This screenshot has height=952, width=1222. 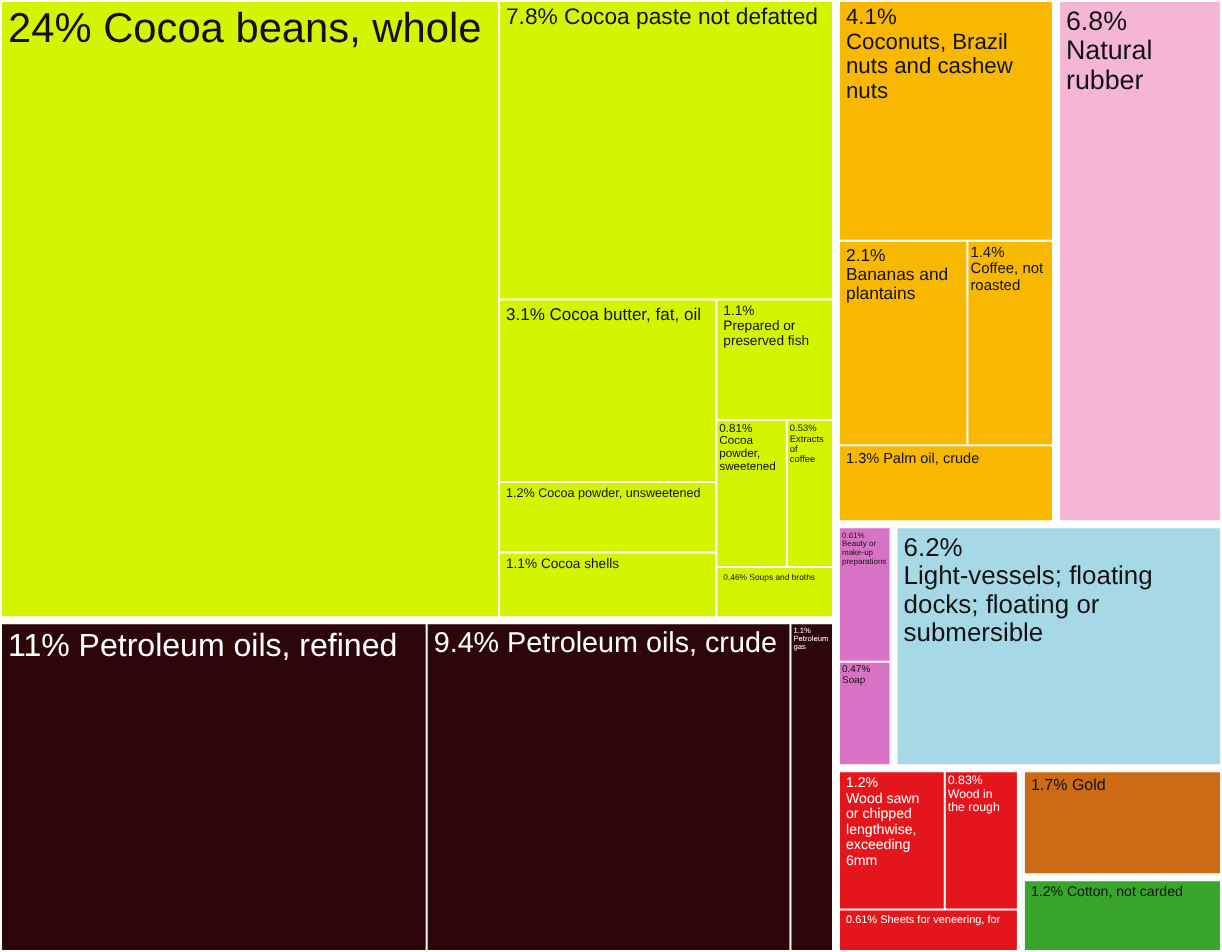 I want to click on category-label: Coconuts, Brazil nuts and cashew nuts, so click(x=930, y=67).